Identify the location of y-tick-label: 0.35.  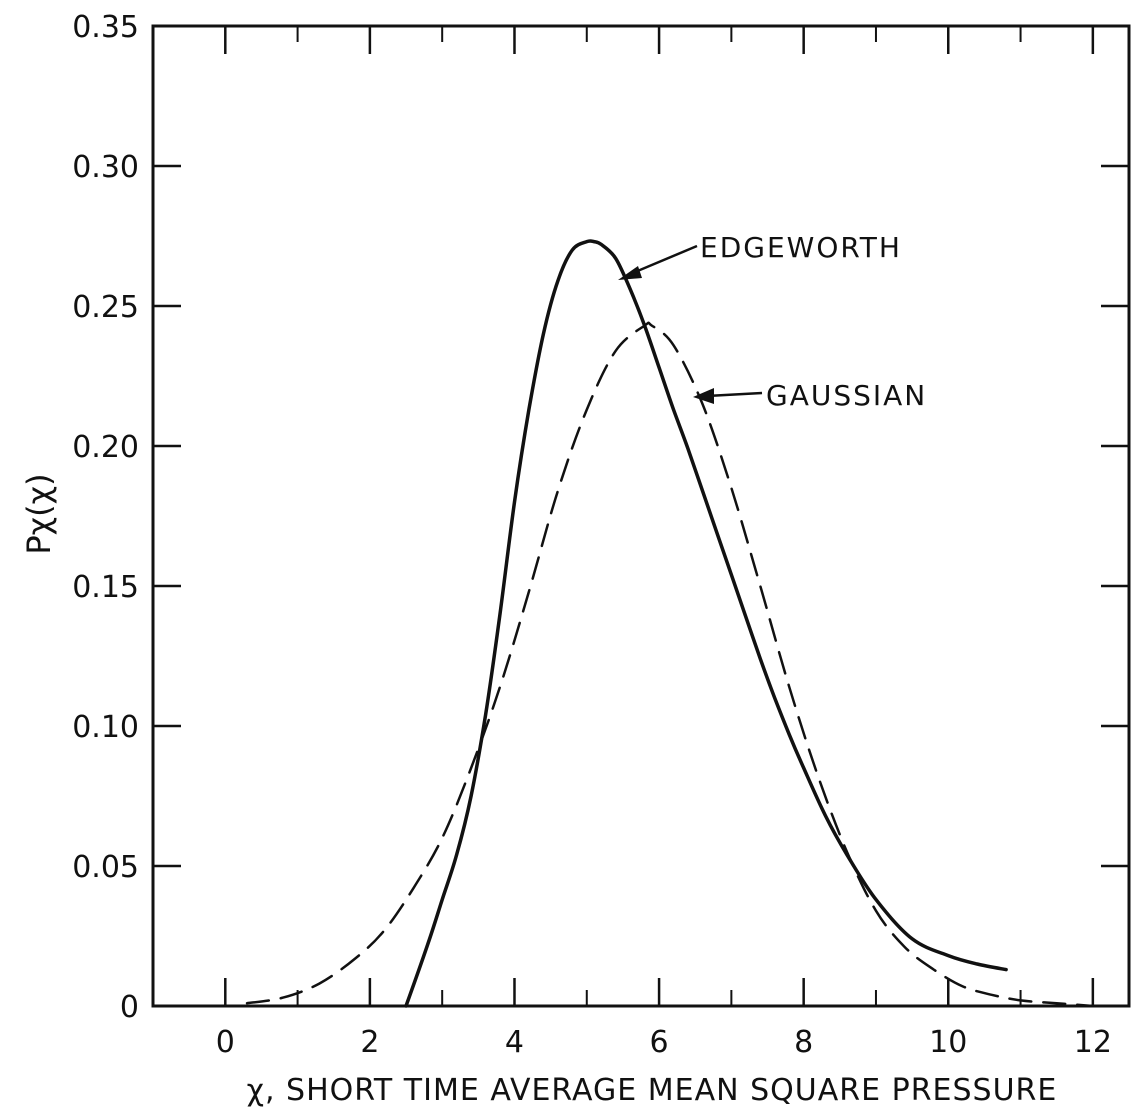
(105, 27).